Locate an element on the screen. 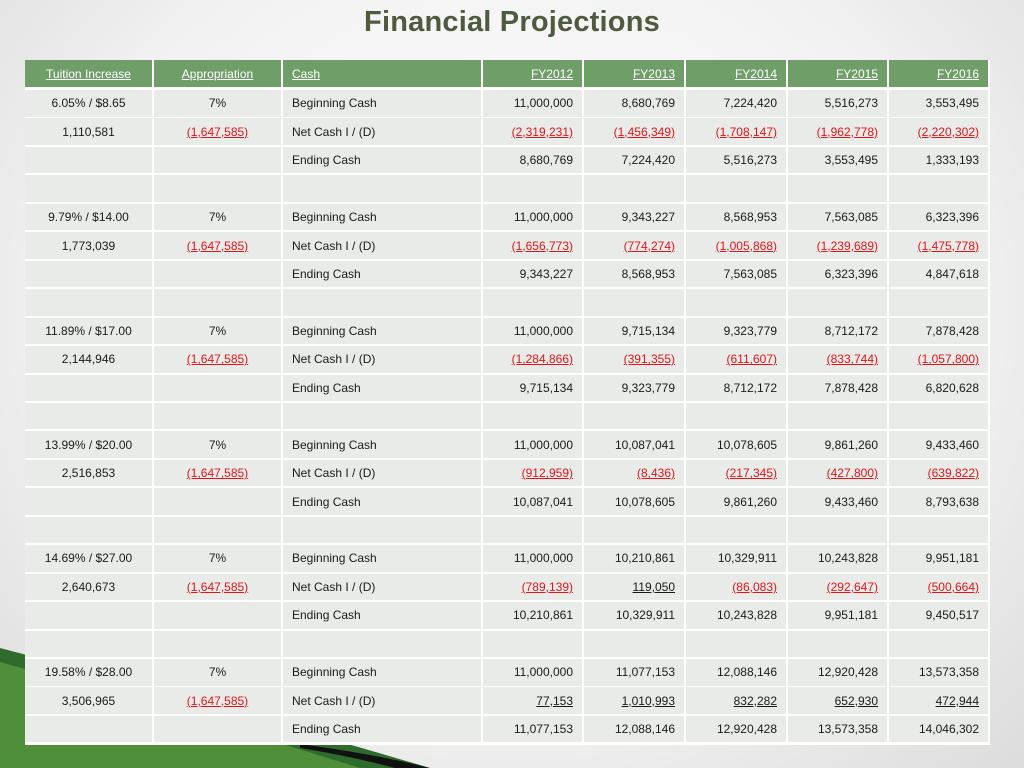  value-cell: 9,951,181 is located at coordinates (837, 615).